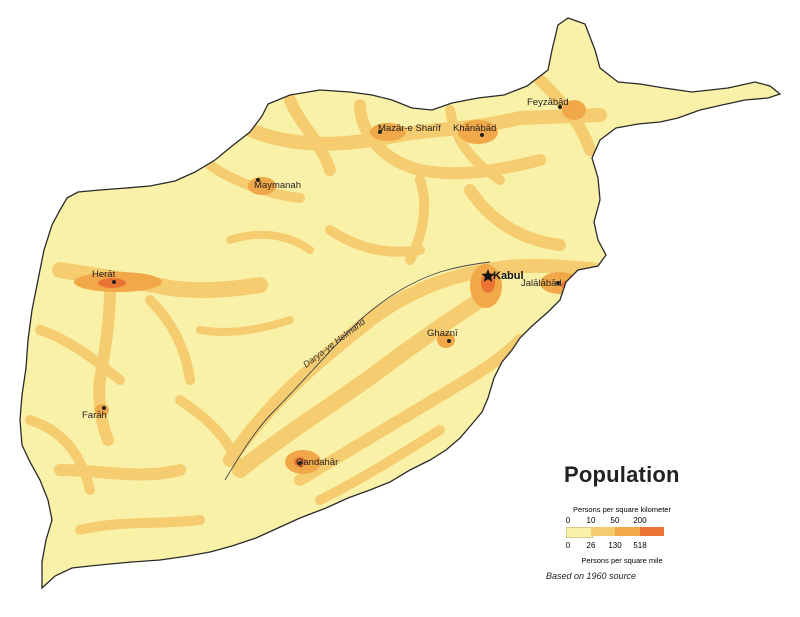  I want to click on legend-km-tick: 0, so click(568, 520).